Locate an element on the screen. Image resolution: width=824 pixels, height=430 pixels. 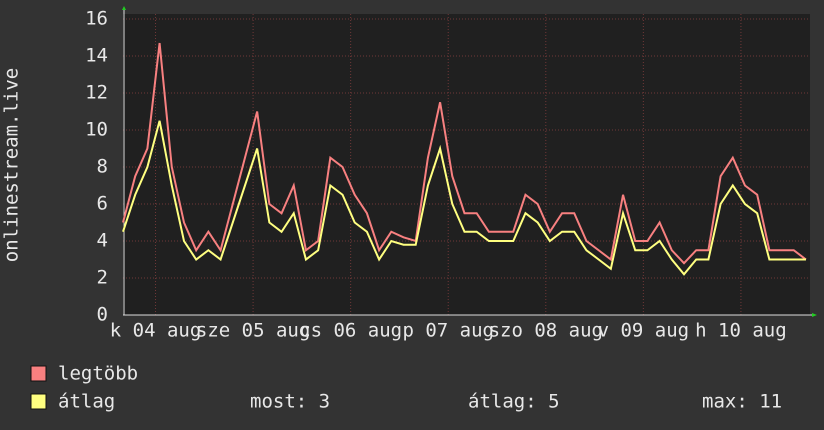
y-tick-label: 4 is located at coordinates (102, 241).